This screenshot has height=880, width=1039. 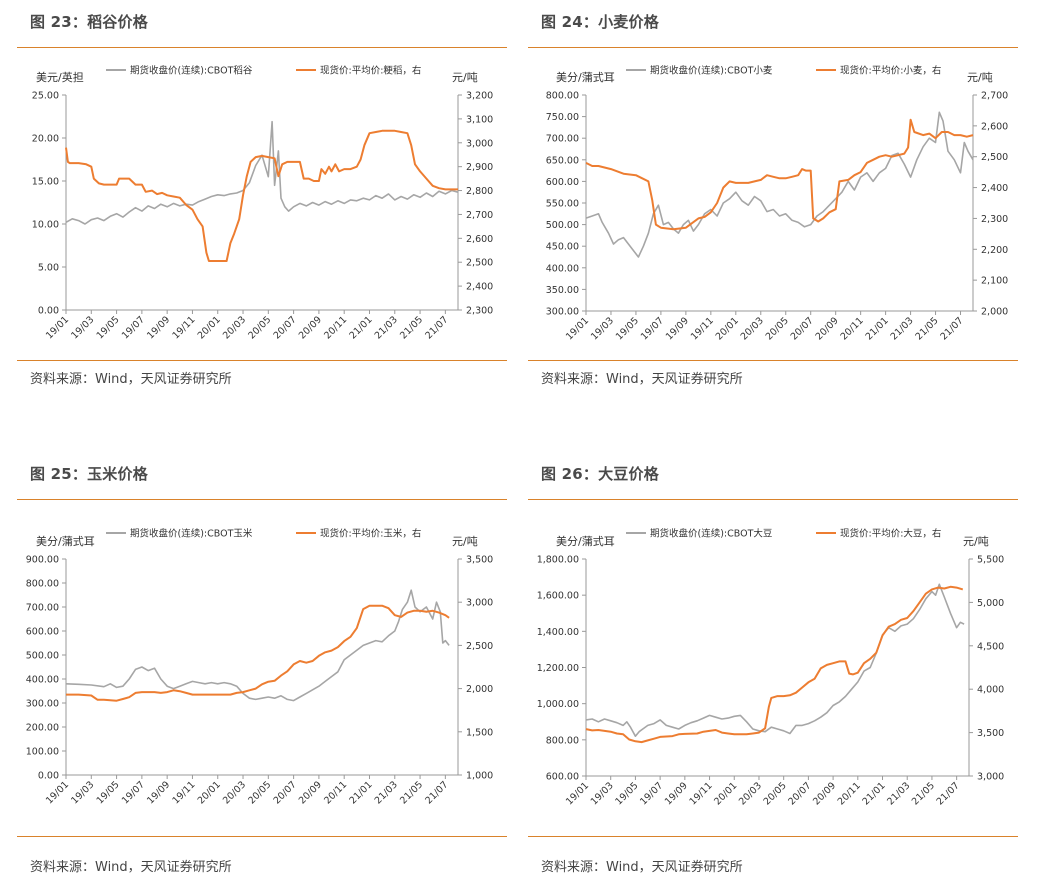 I want to click on x-tick-label: 19/05, so click(x=626, y=793).